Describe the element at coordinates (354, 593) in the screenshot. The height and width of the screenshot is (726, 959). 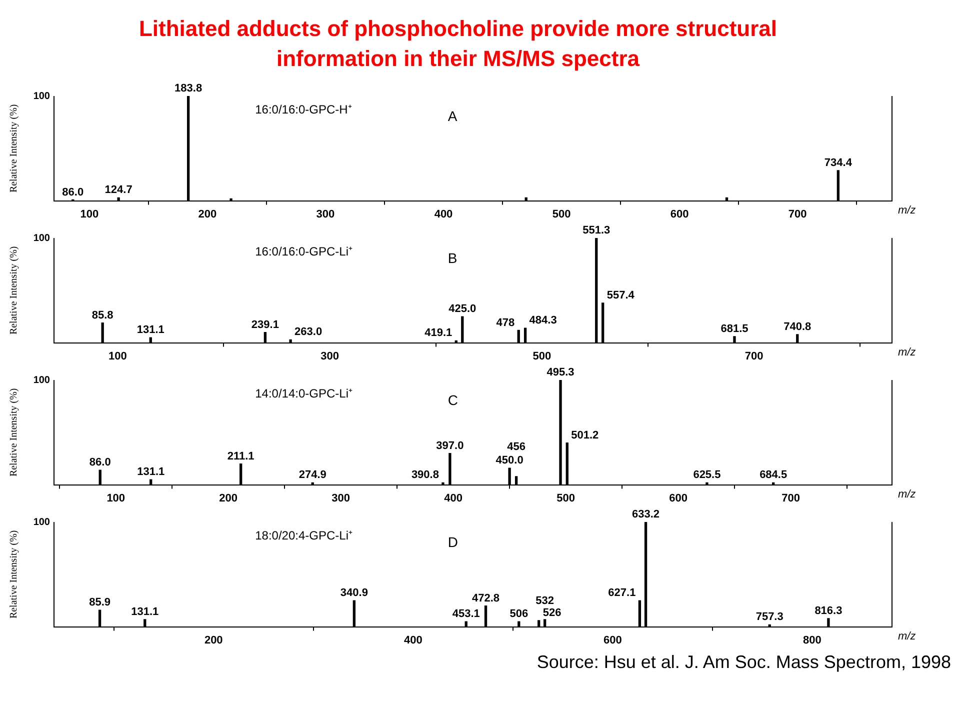
I see `annotation: 340.9` at that location.